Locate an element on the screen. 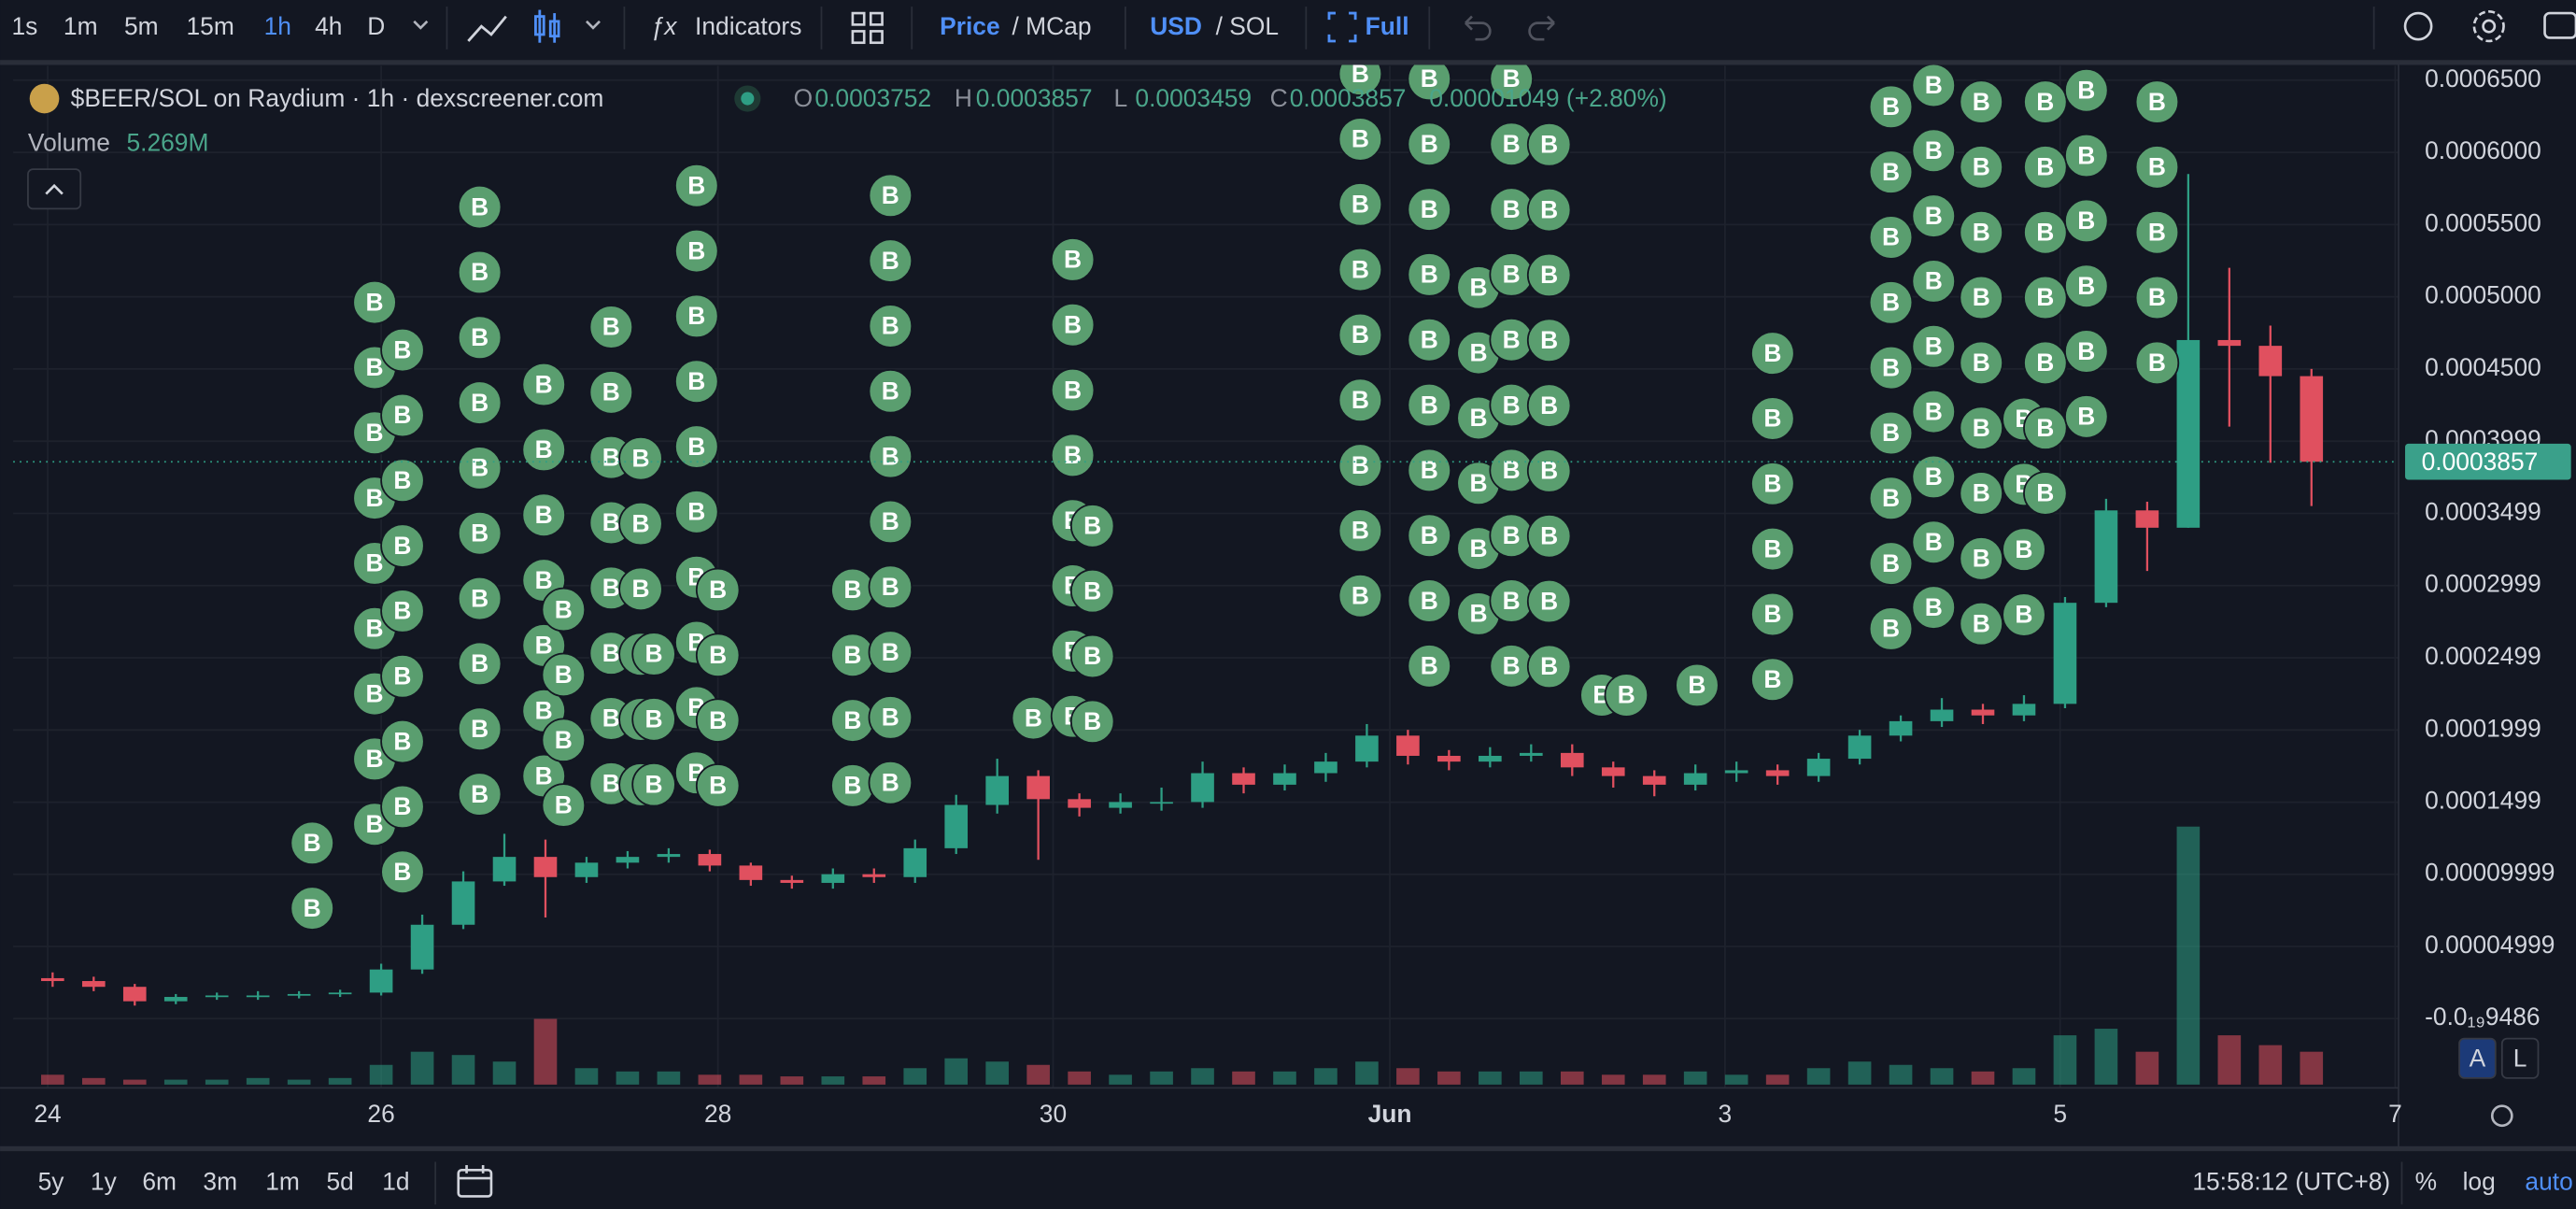  range-button: 1y is located at coordinates (104, 1181).